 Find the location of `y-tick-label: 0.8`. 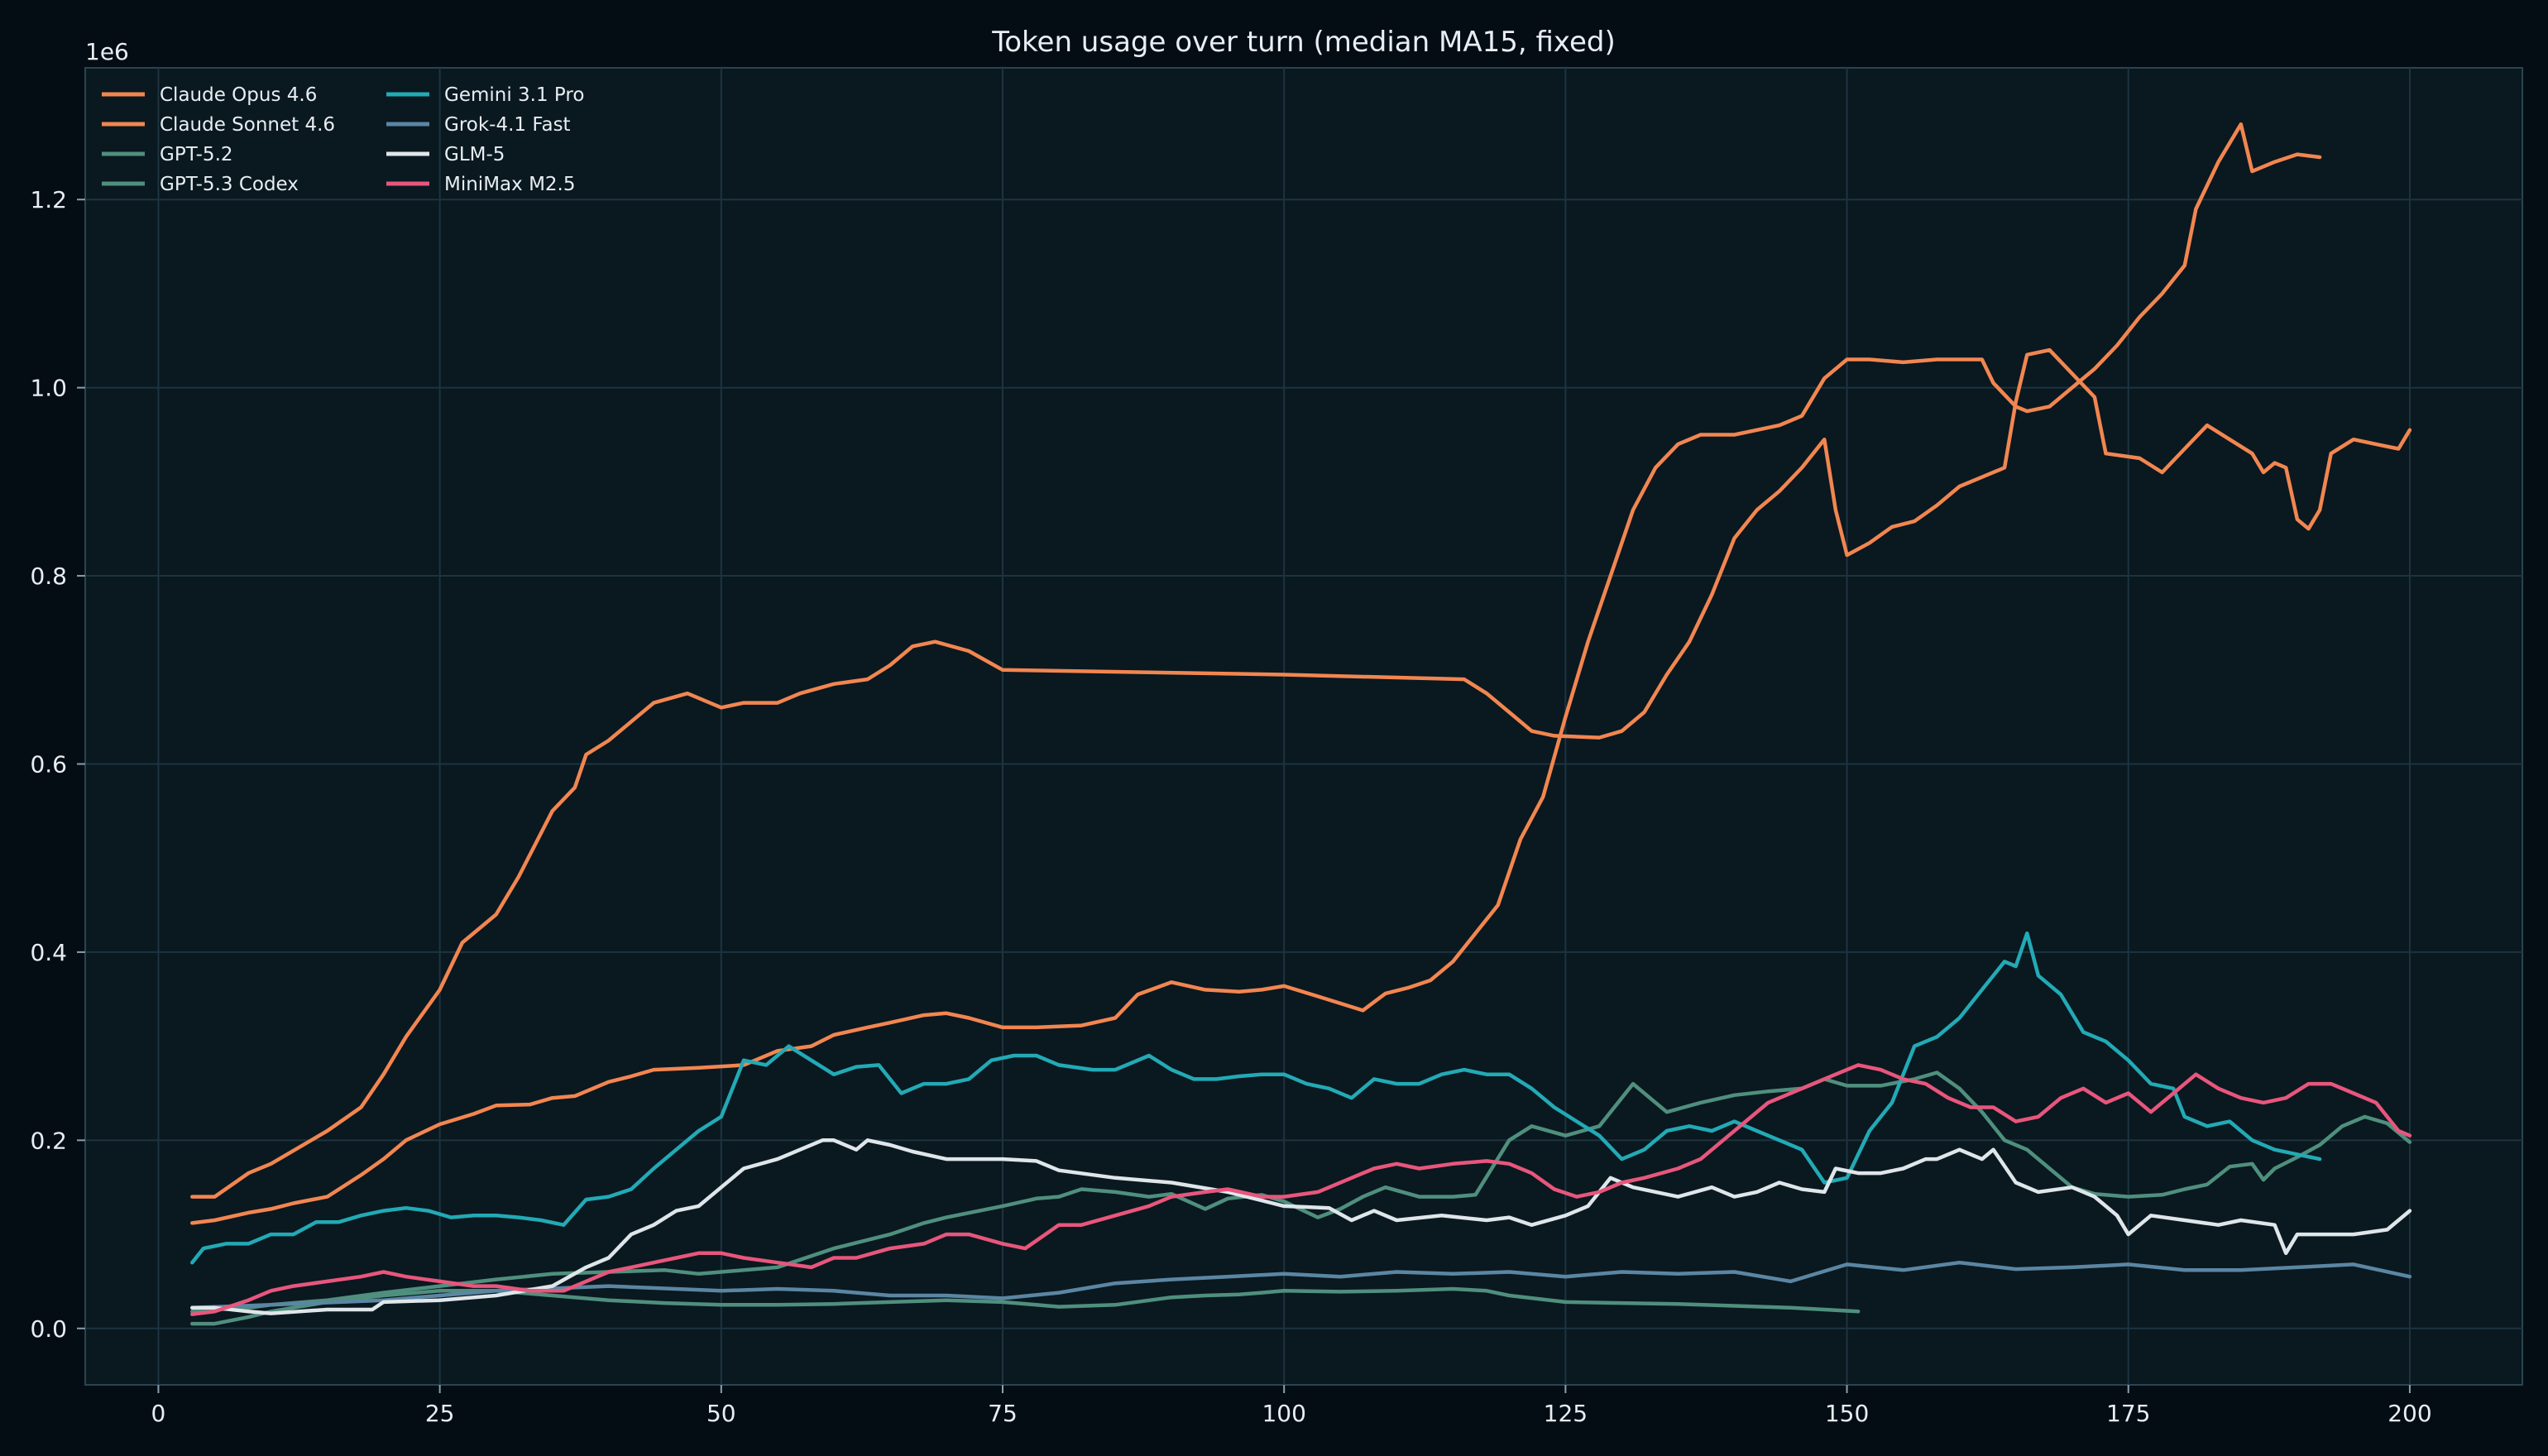

y-tick-label: 0.8 is located at coordinates (48, 576).